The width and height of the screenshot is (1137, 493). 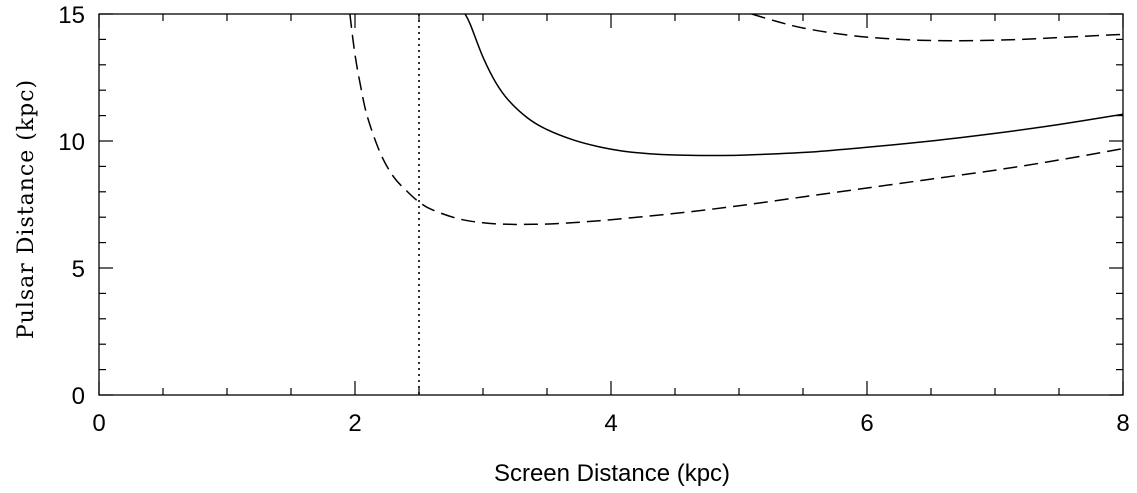 What do you see at coordinates (612, 473) in the screenshot?
I see `x-axis-label: Screen Distance (kpc)` at bounding box center [612, 473].